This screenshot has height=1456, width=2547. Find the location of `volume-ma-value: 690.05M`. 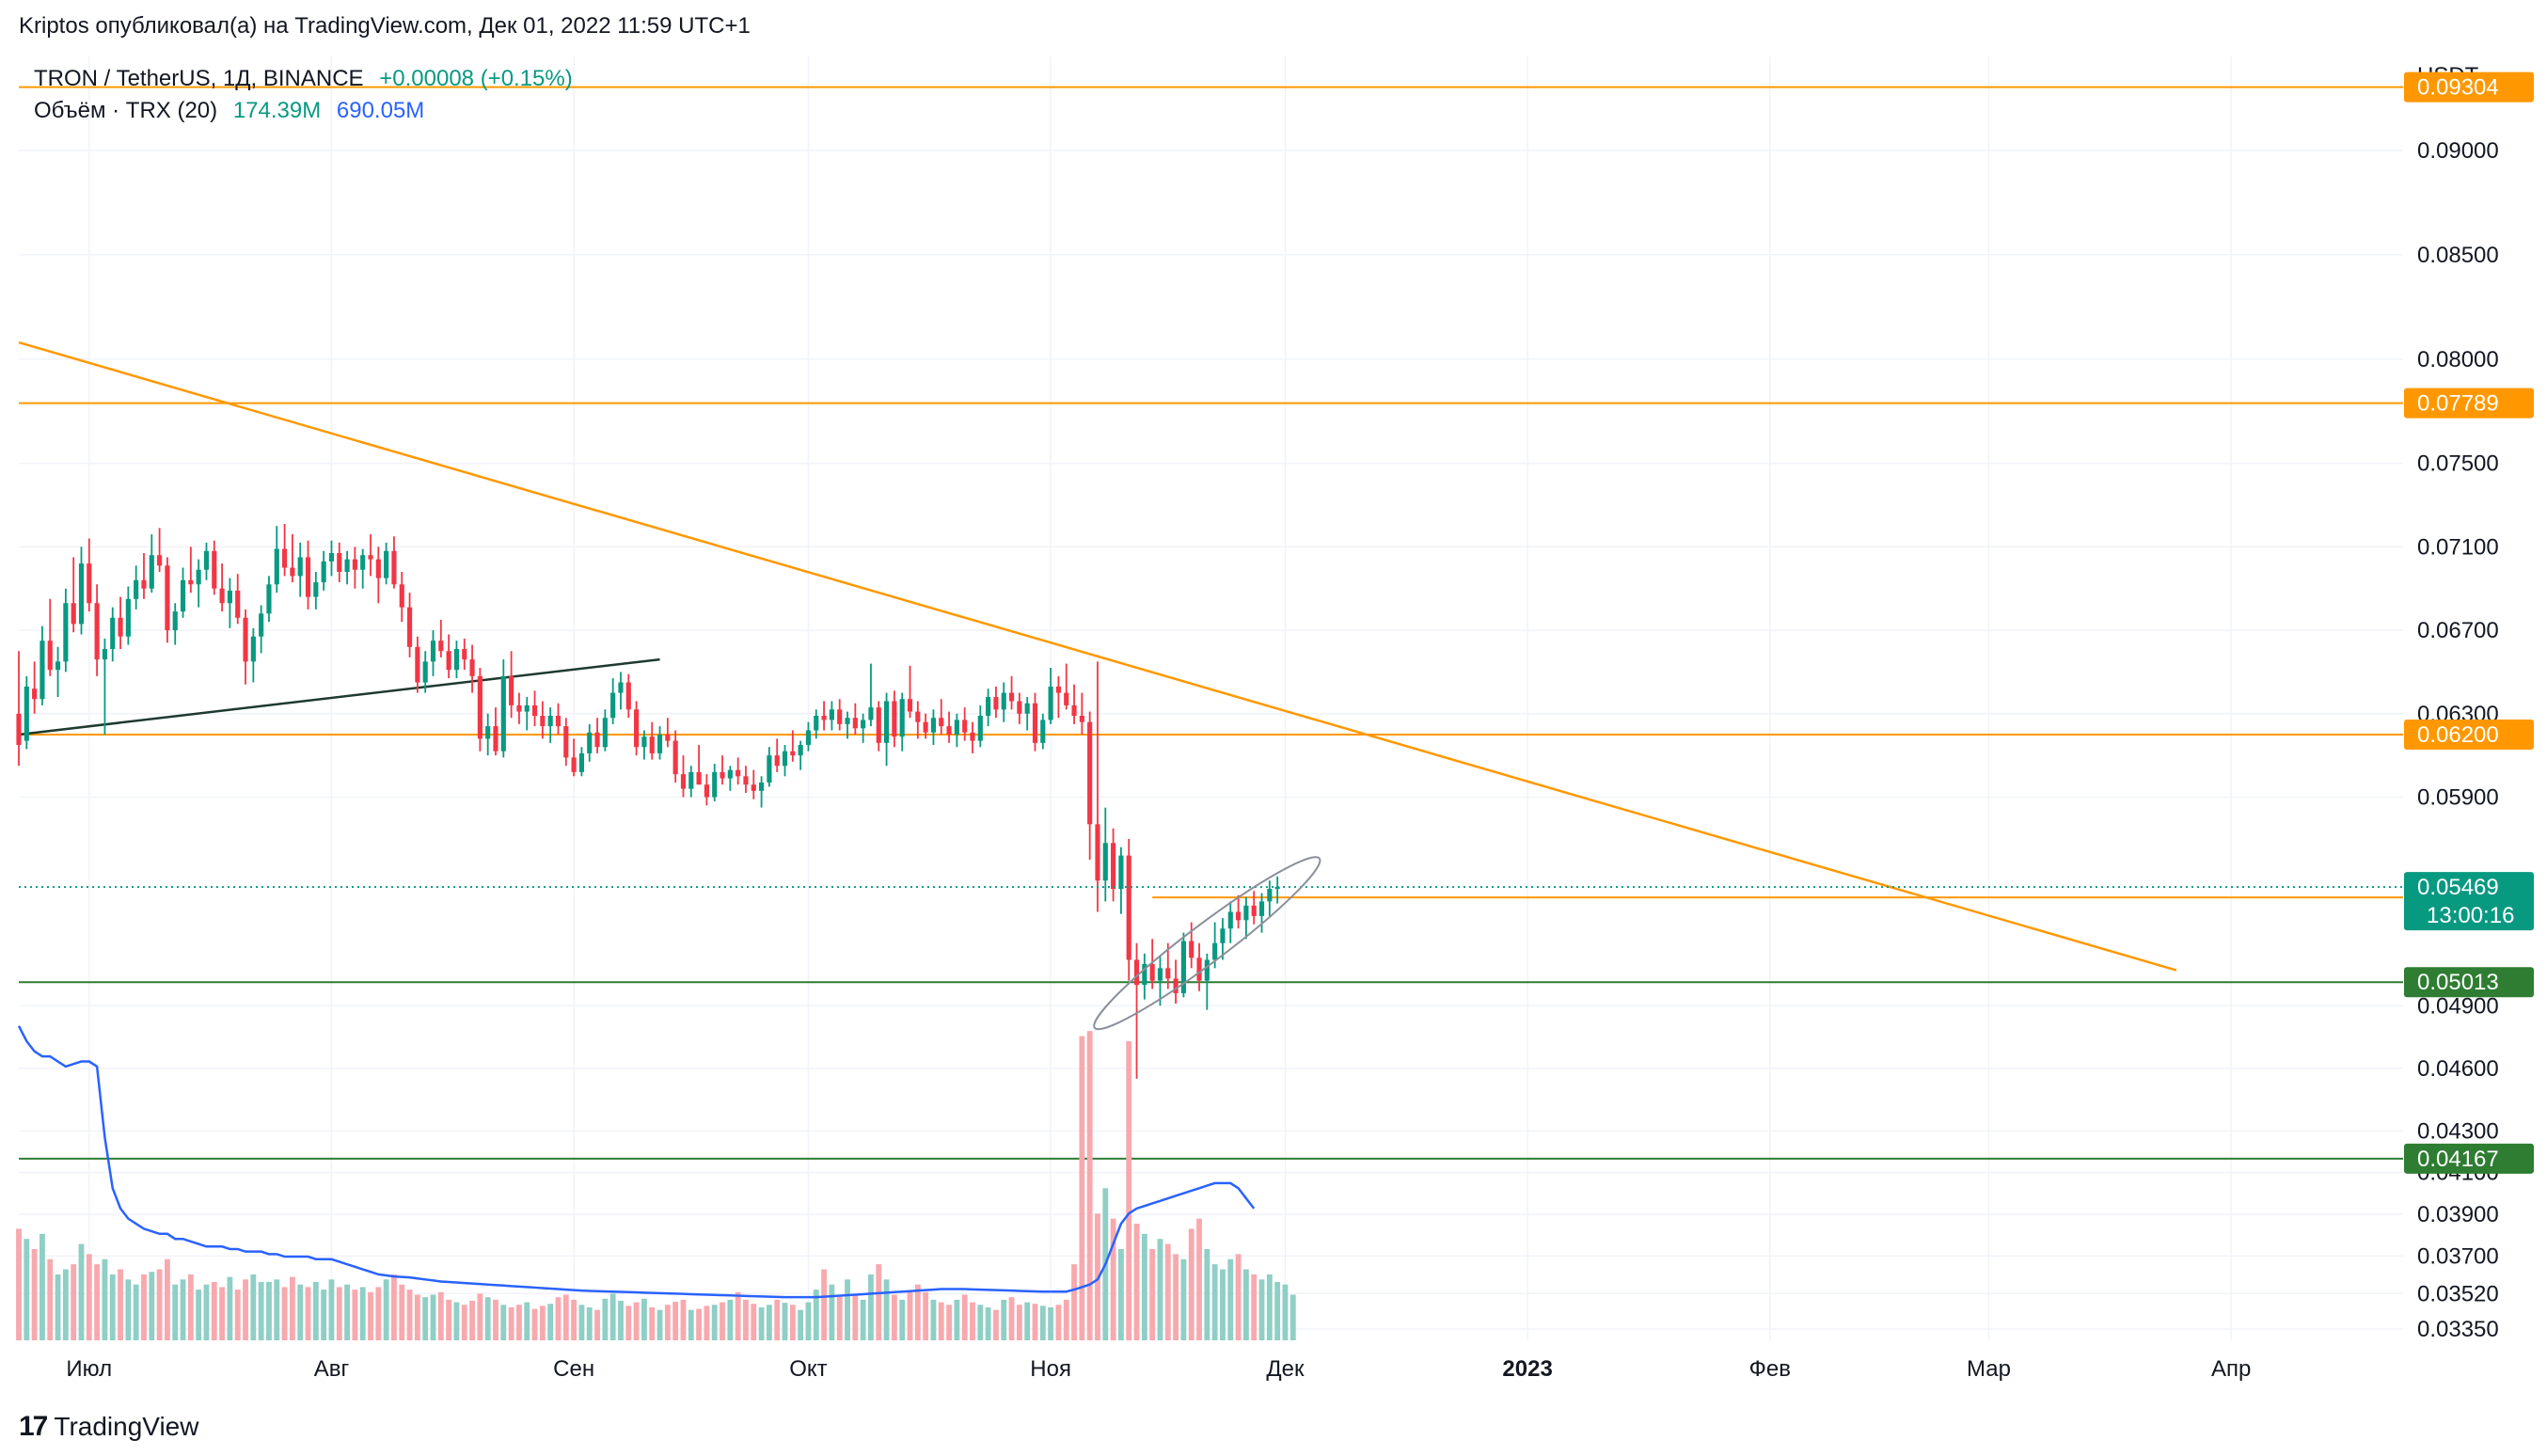

volume-ma-value: 690.05M is located at coordinates (380, 110).